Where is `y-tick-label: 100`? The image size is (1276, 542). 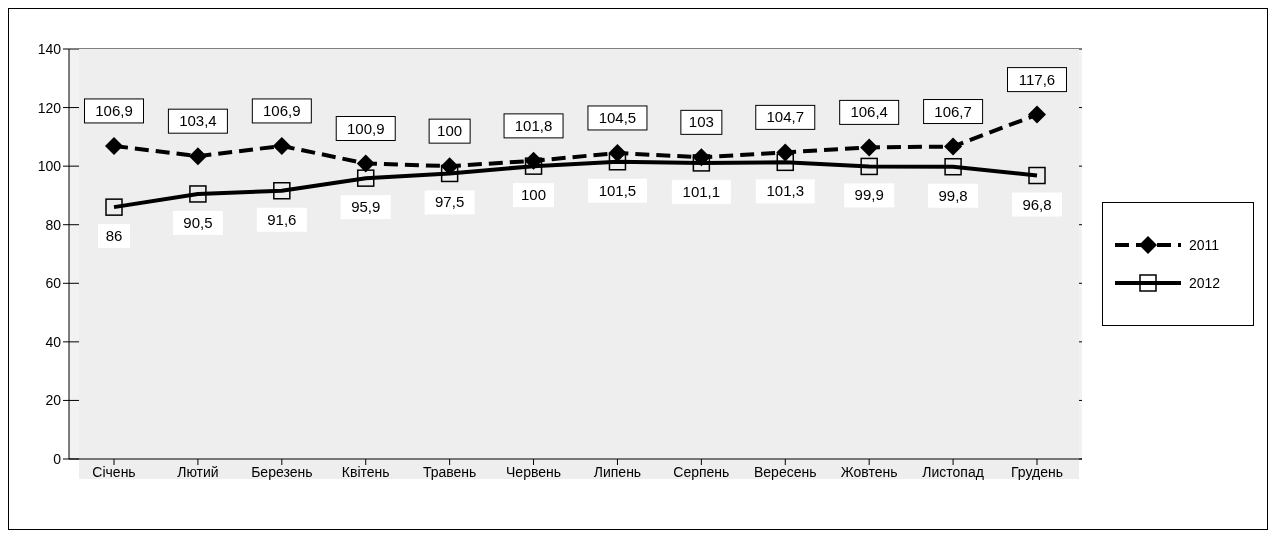 y-tick-label: 100 is located at coordinates (49, 166).